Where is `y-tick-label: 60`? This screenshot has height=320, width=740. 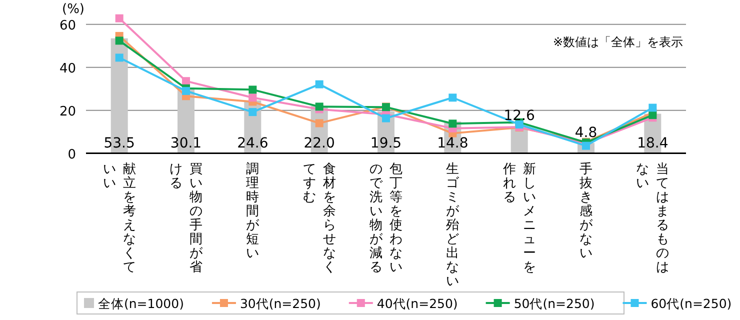
y-tick-label: 60 is located at coordinates (67, 26).